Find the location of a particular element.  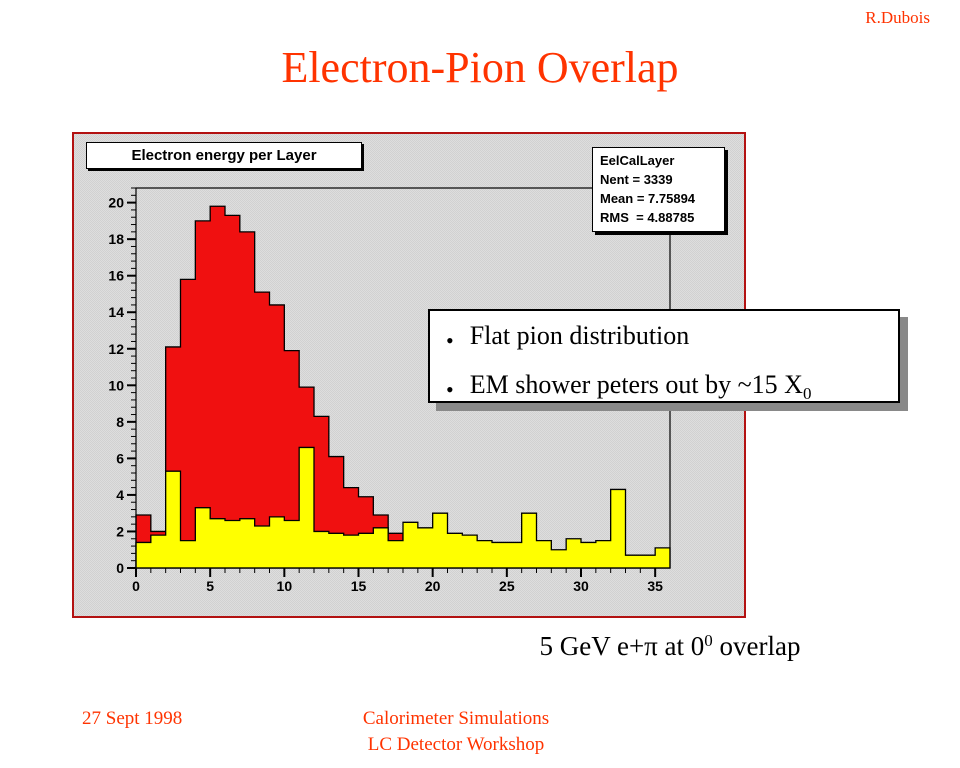

plot-title-text: Electron energy per Layer is located at coordinates (224, 155).